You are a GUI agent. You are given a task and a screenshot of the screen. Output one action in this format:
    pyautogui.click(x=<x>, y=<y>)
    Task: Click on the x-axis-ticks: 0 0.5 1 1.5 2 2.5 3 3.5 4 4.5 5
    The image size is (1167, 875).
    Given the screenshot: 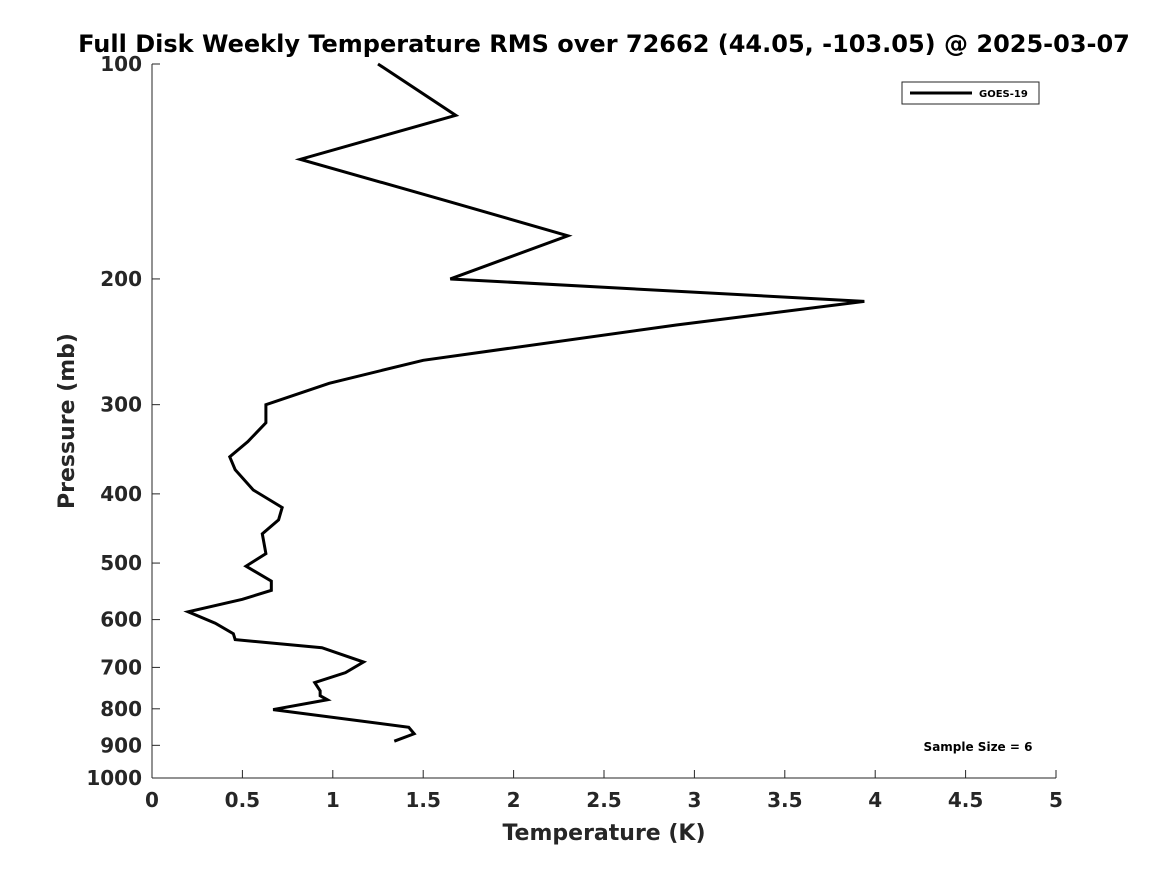 What is the action you would take?
    pyautogui.click(x=604, y=791)
    